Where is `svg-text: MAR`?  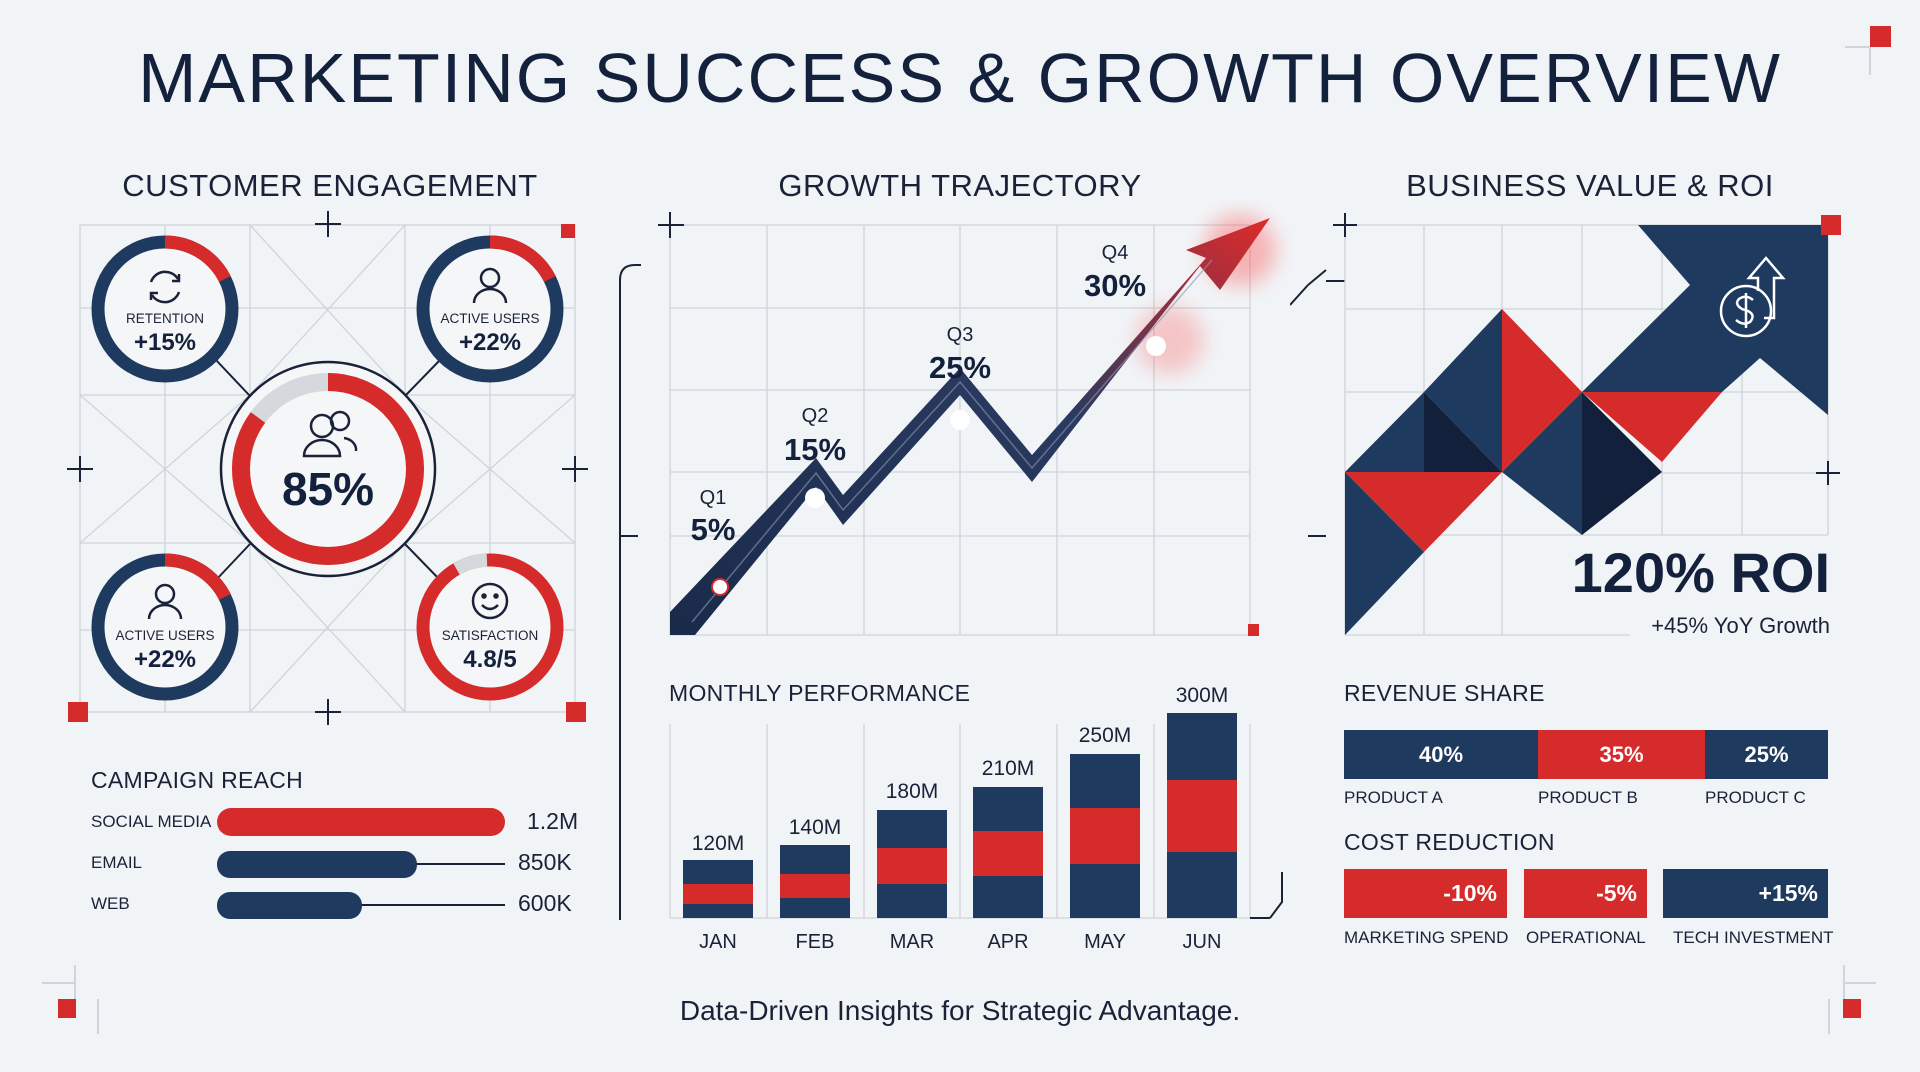
svg-text: MAR is located at coordinates (912, 942).